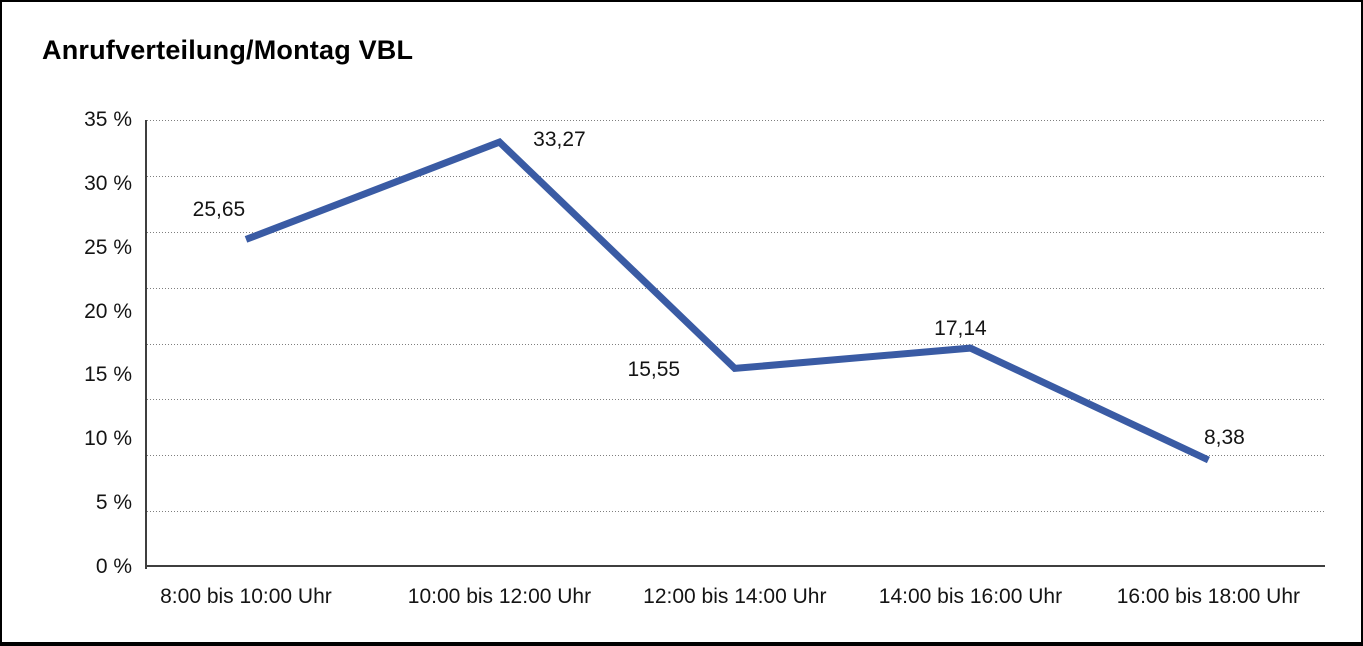 Image resolution: width=1363 pixels, height=646 pixels. Describe the element at coordinates (146, 344) in the screenshot. I see `y-axis-line` at that location.